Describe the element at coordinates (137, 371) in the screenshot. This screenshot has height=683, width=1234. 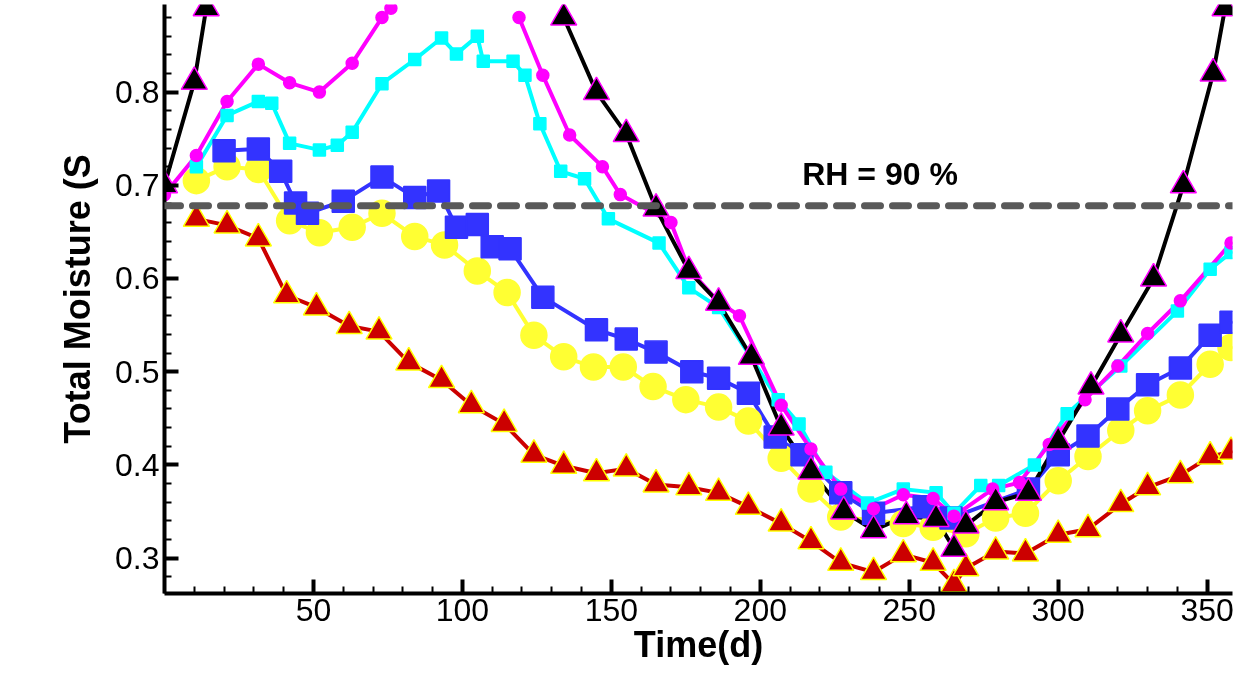
I see `y-tick-label: 0.5` at that location.